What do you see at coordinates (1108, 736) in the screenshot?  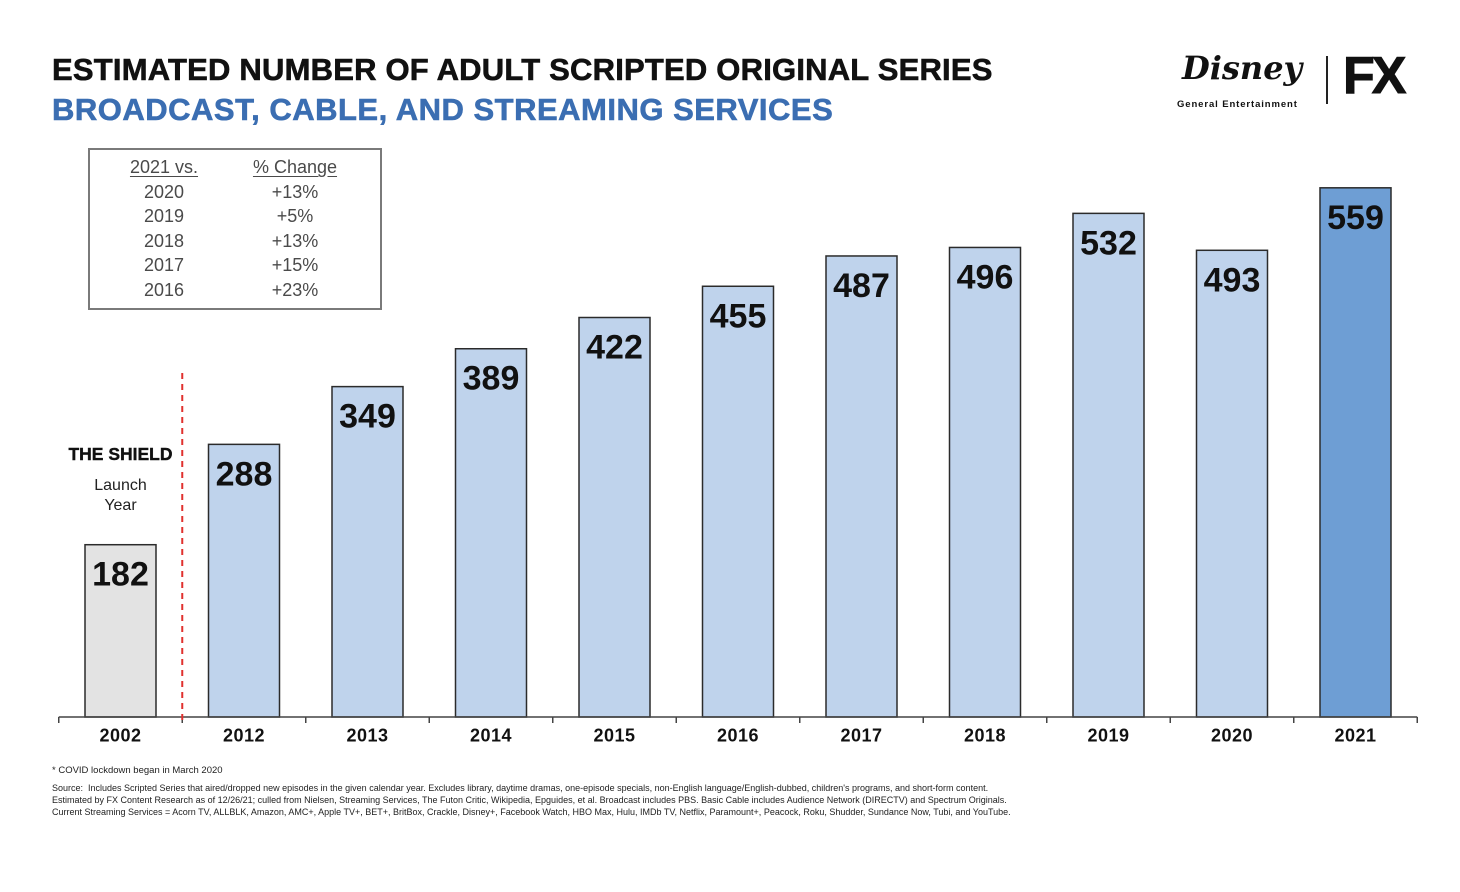 I see `x-tick-label: 2019` at bounding box center [1108, 736].